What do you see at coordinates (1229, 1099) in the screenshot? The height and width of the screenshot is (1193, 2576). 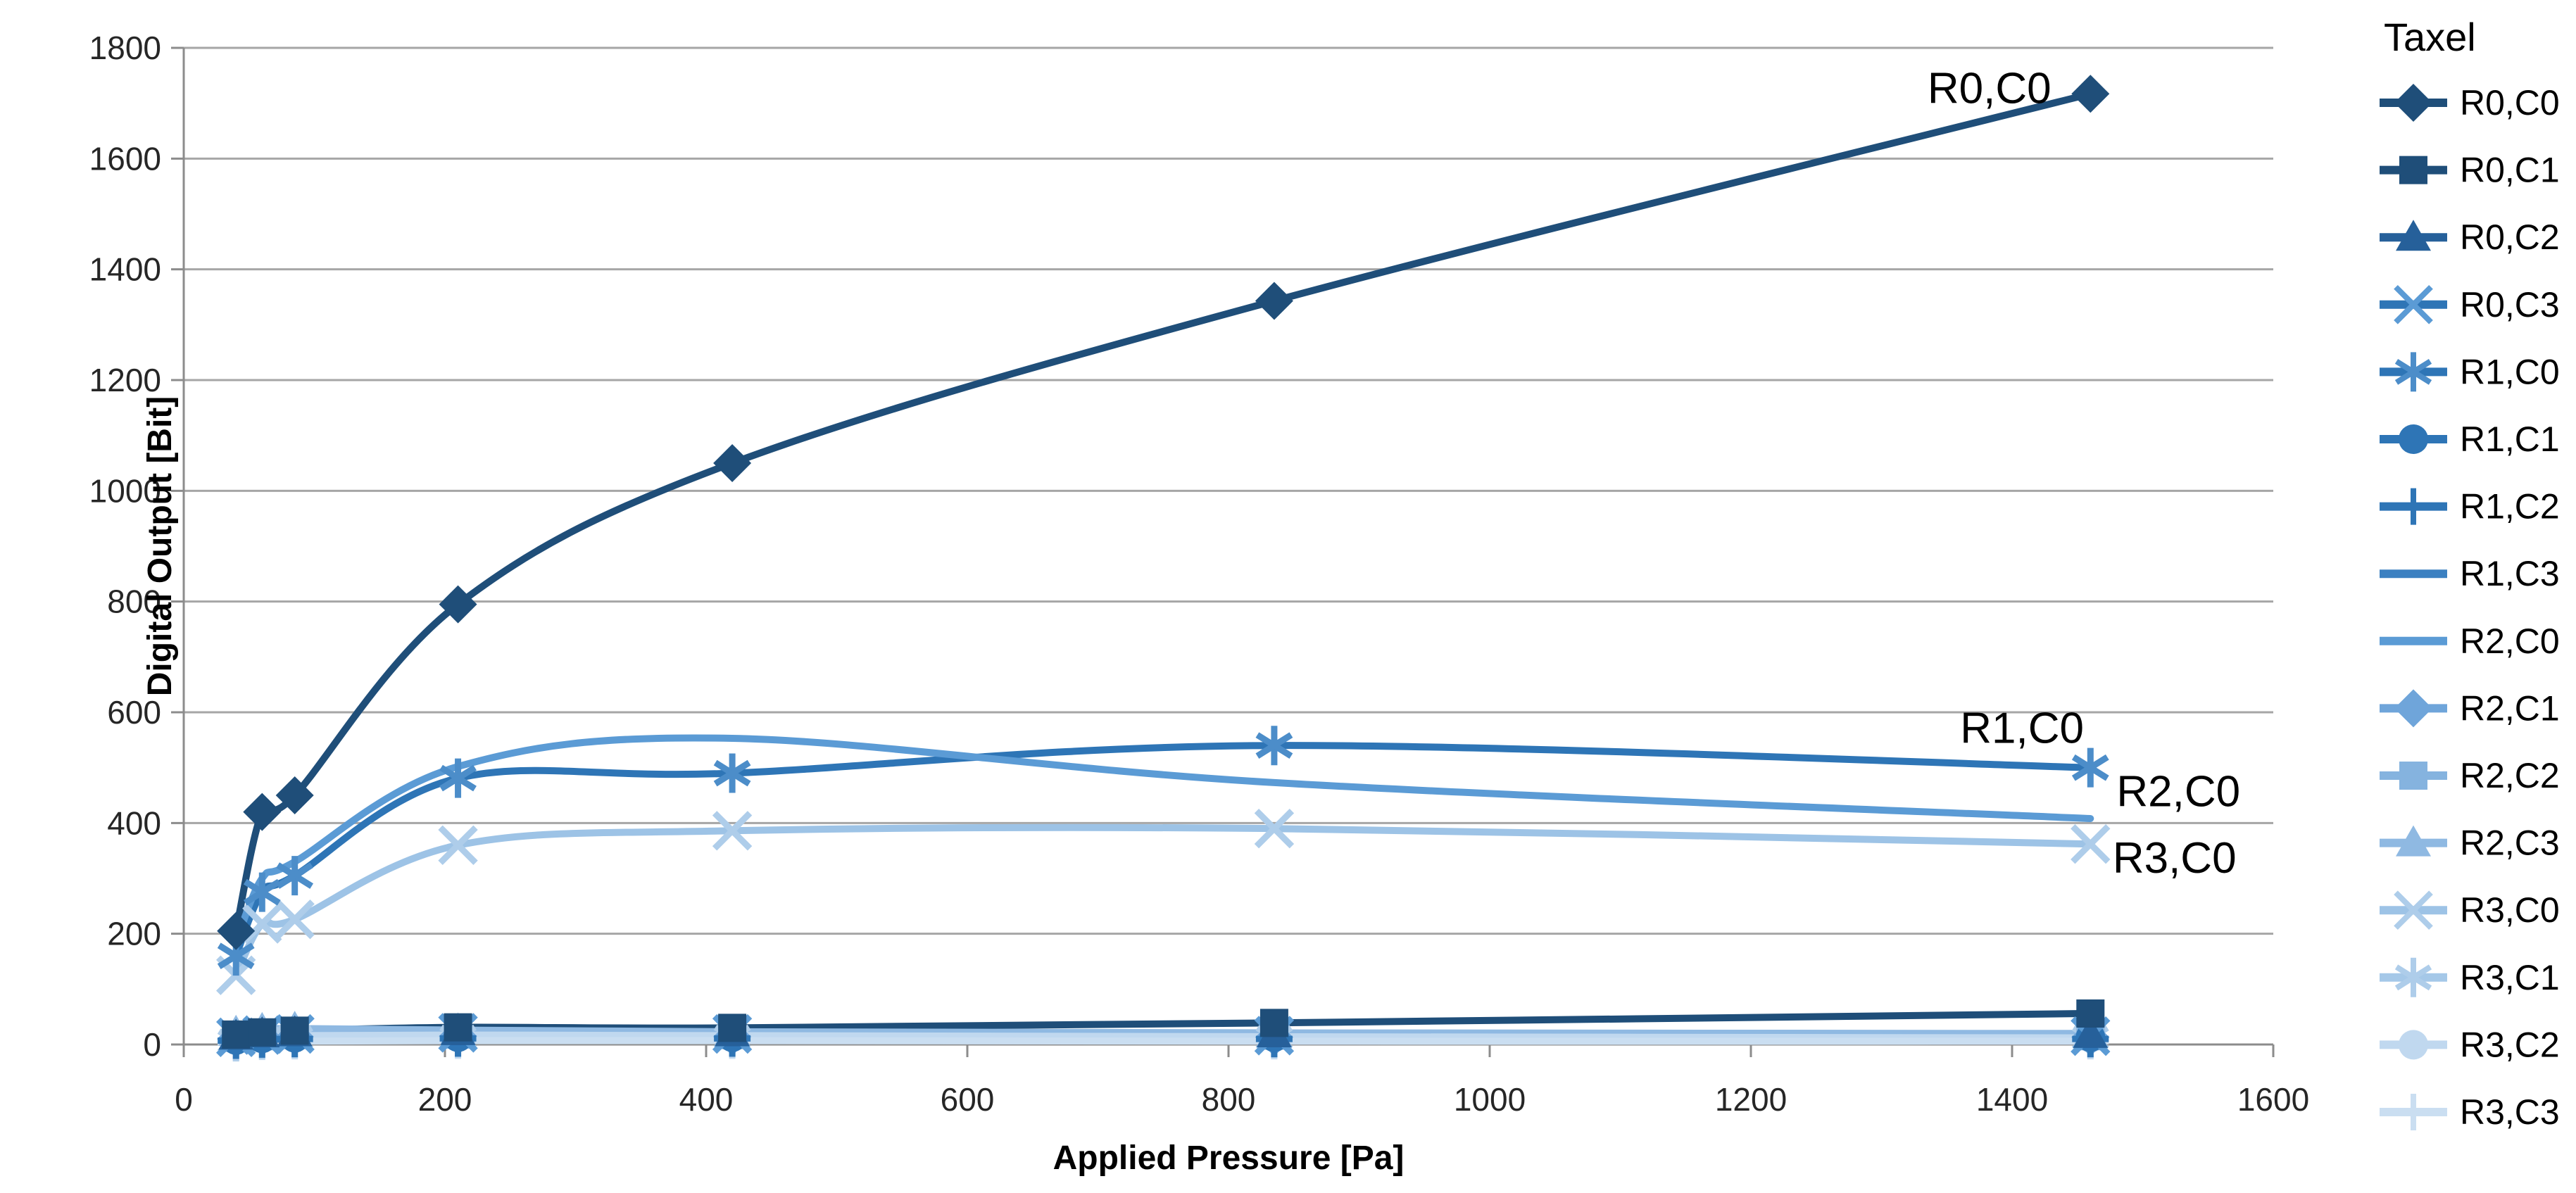 I see `x-tick-label: 800` at bounding box center [1229, 1099].